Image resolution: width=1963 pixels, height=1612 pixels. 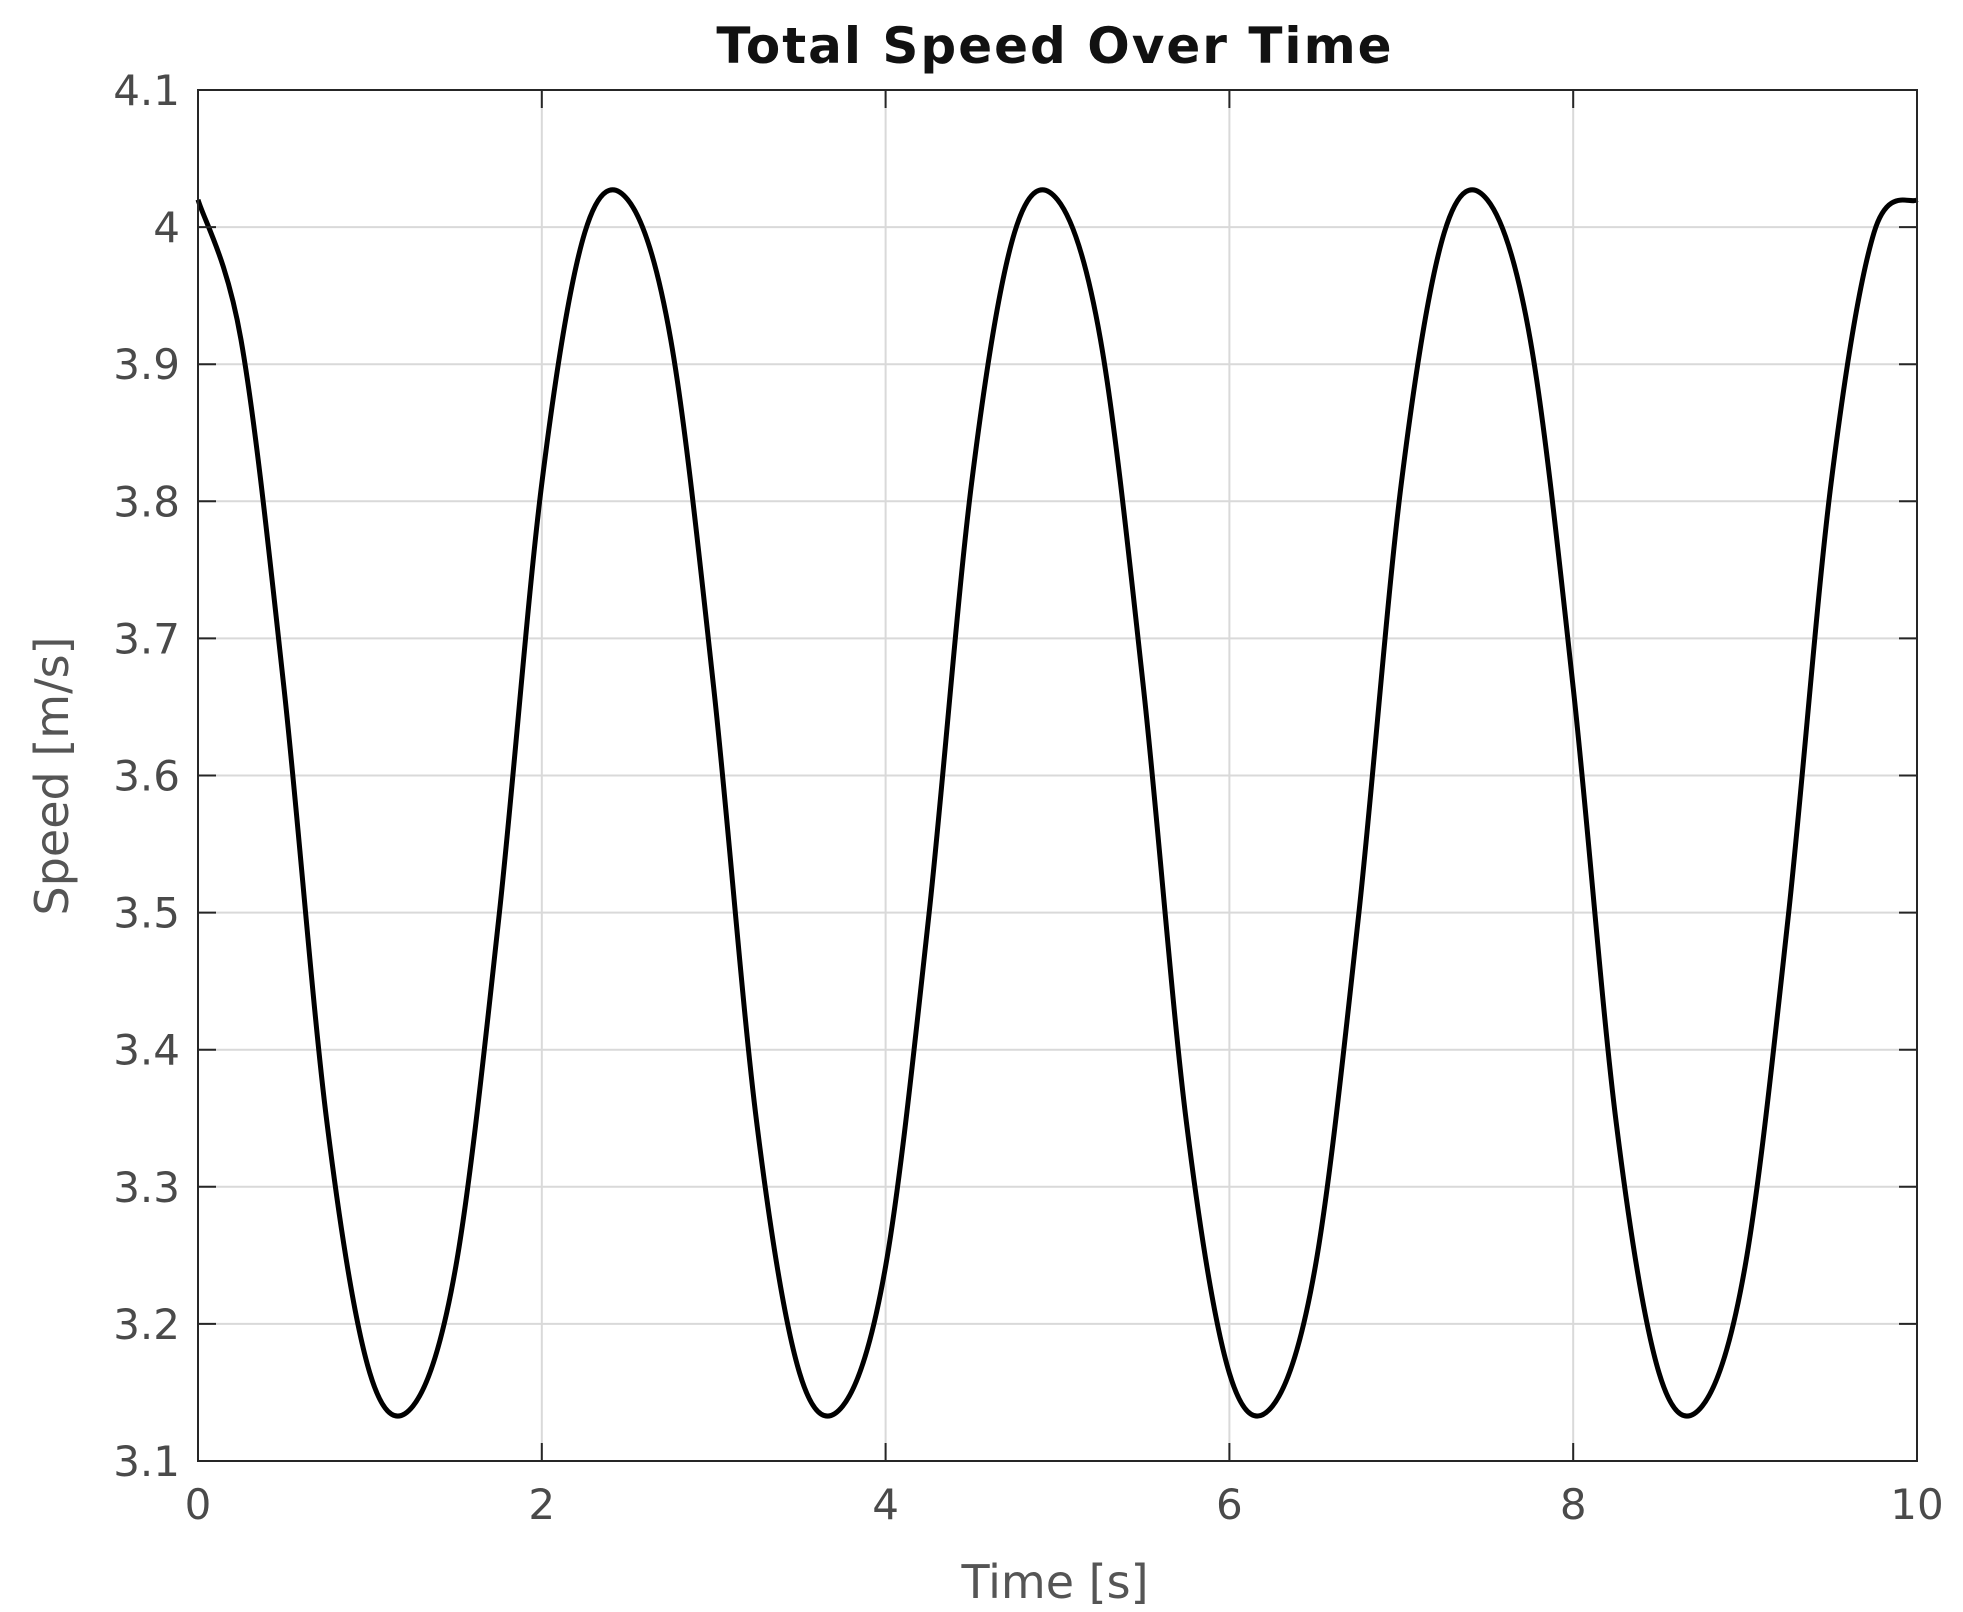 I want to click on y-tick-label: 3.8, so click(x=146, y=501).